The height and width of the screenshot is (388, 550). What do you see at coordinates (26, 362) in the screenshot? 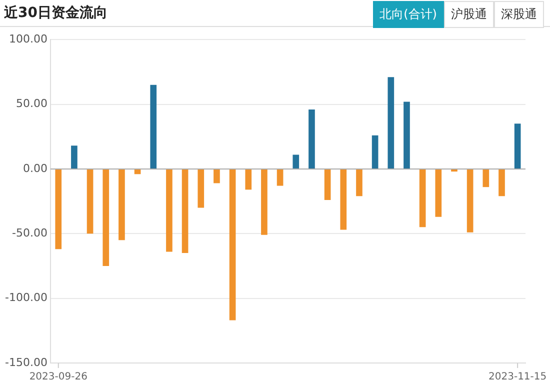
I see `y-tick-label: -150.00` at bounding box center [26, 362].